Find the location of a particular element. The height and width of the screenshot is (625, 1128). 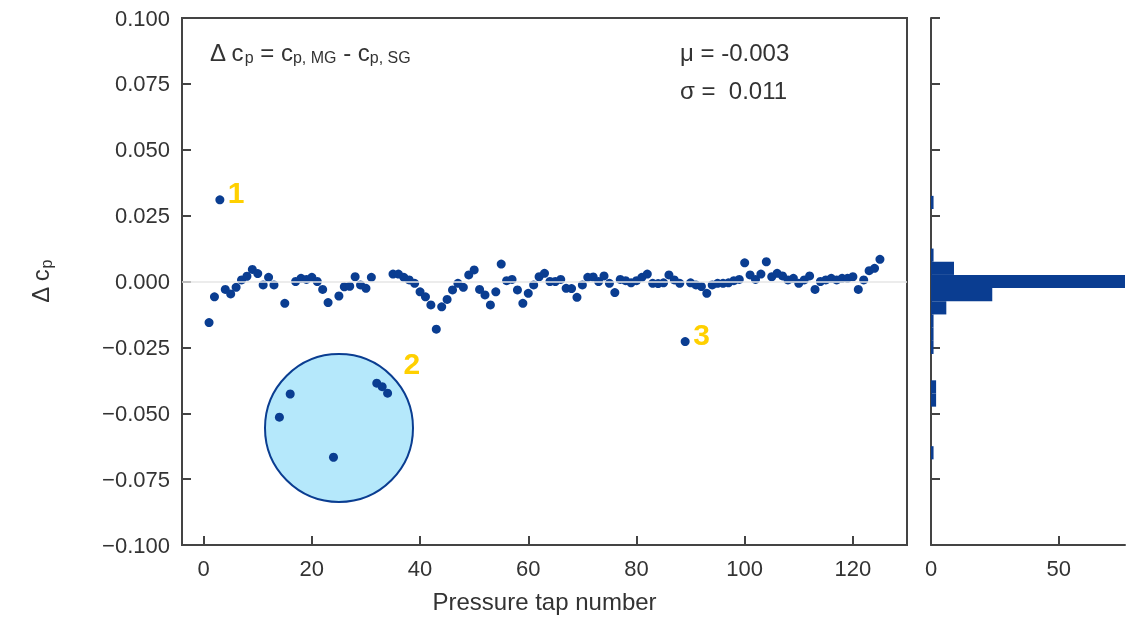

y-tick-label: 0.075 is located at coordinates (142, 84).